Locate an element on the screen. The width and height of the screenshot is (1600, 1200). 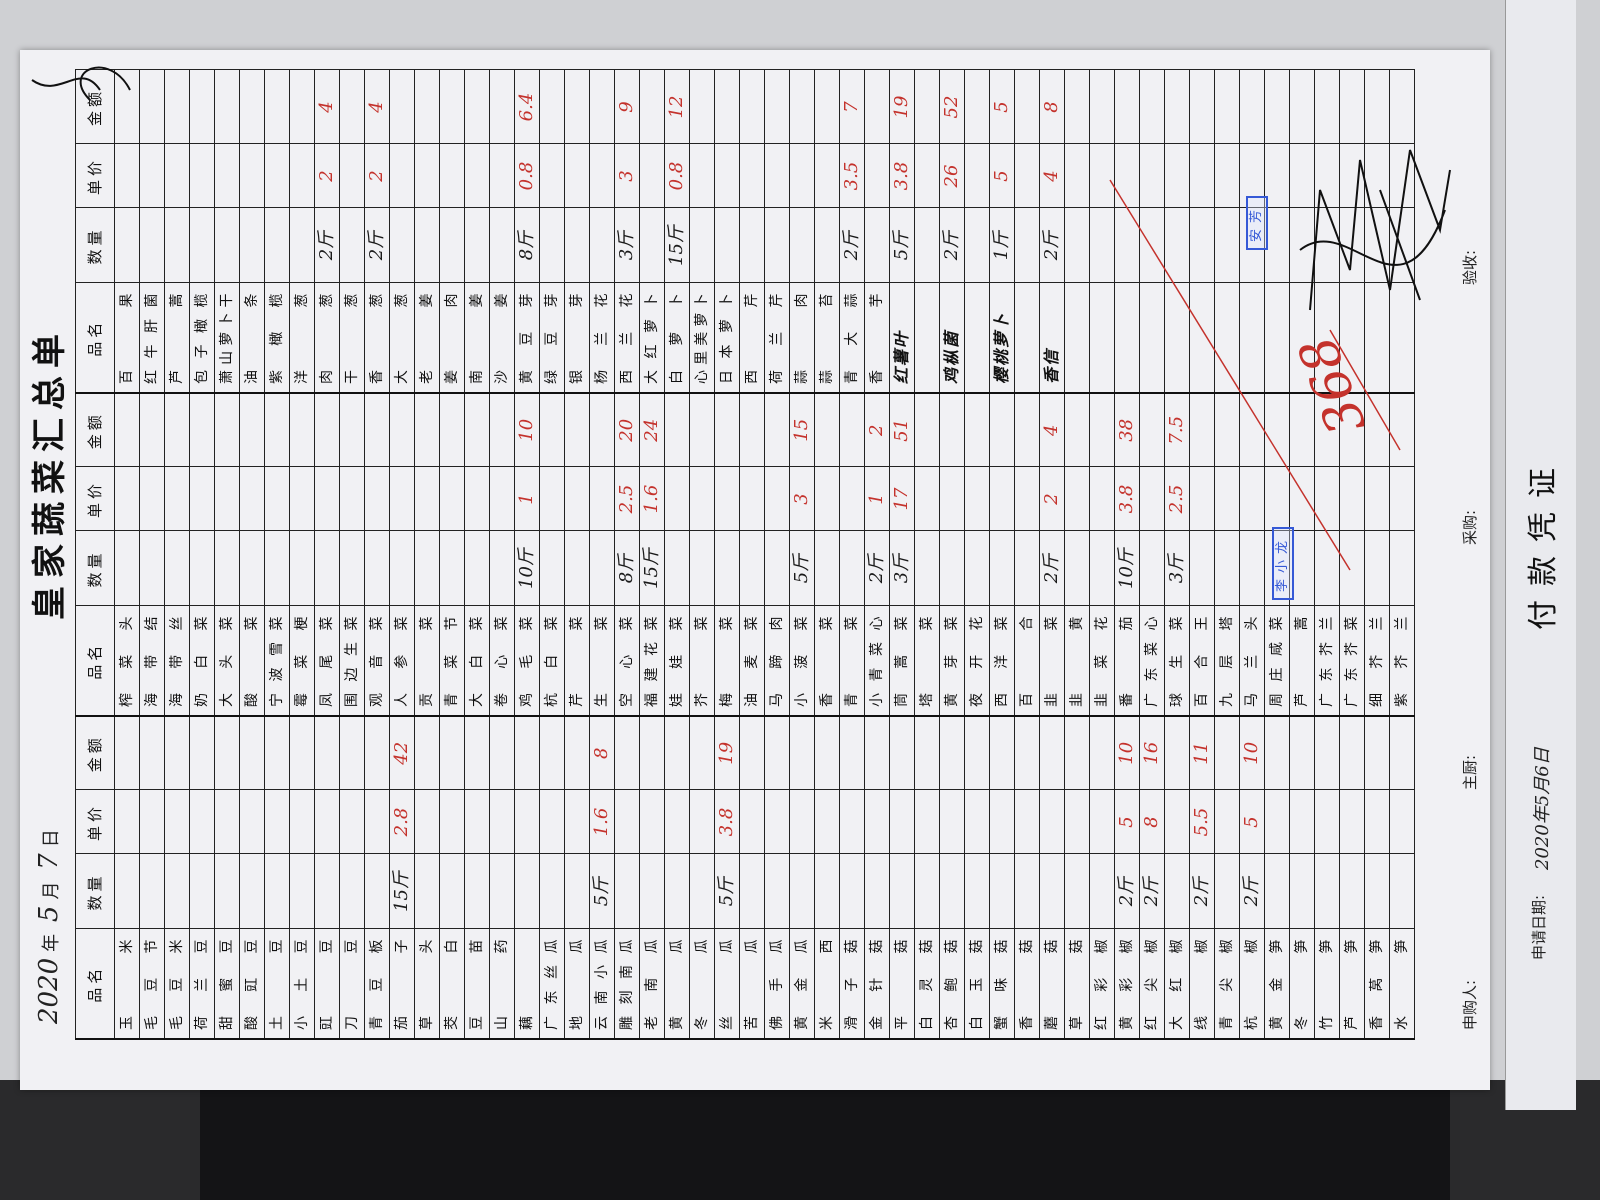
cell-name: 紫橄榄 is located at coordinates (277, 338).